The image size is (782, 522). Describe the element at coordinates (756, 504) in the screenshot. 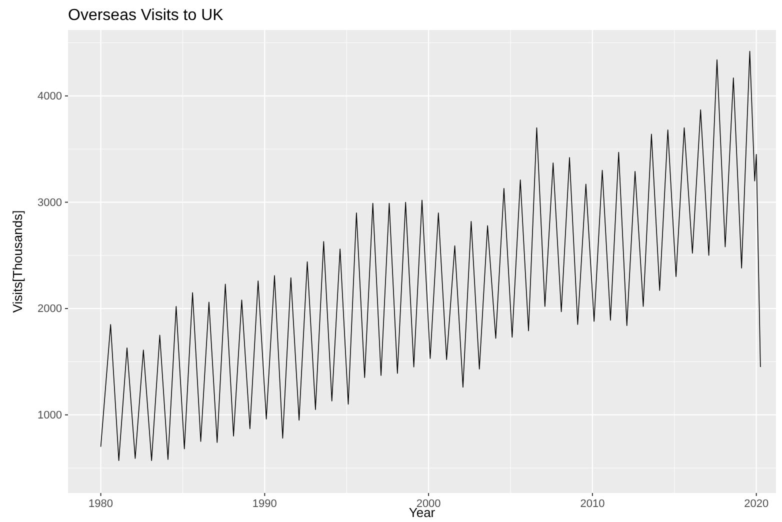

I see `x-tick-label: 2020` at that location.